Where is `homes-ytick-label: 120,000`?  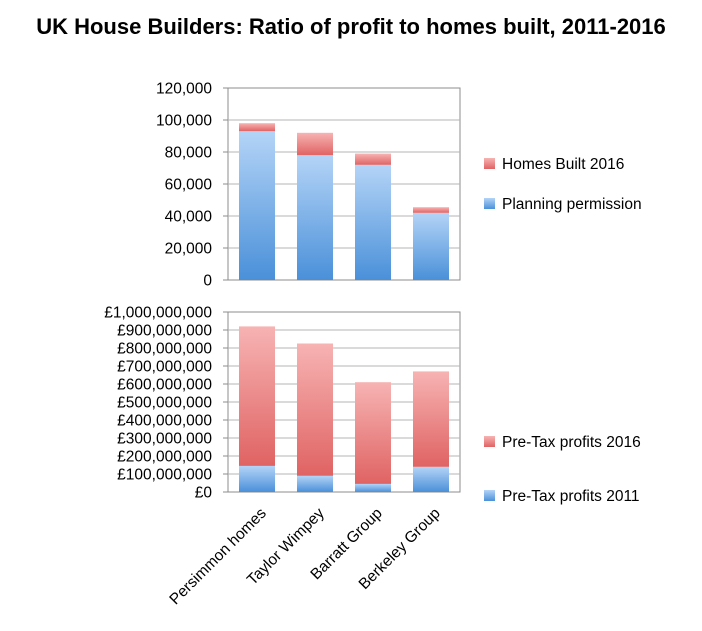
homes-ytick-label: 120,000 is located at coordinates (184, 89).